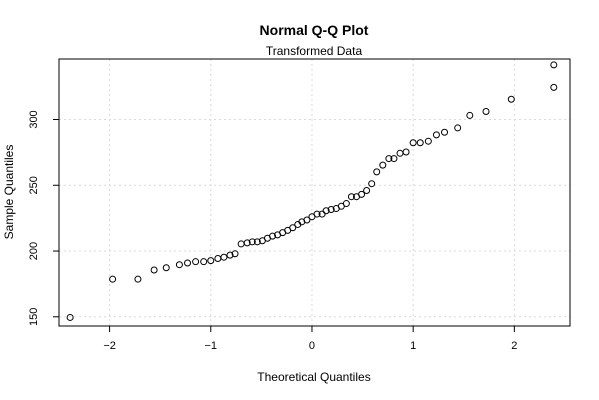 The image size is (599, 400). Describe the element at coordinates (44, 218) in the screenshot. I see `y-axis: 150 200 250 300` at that location.